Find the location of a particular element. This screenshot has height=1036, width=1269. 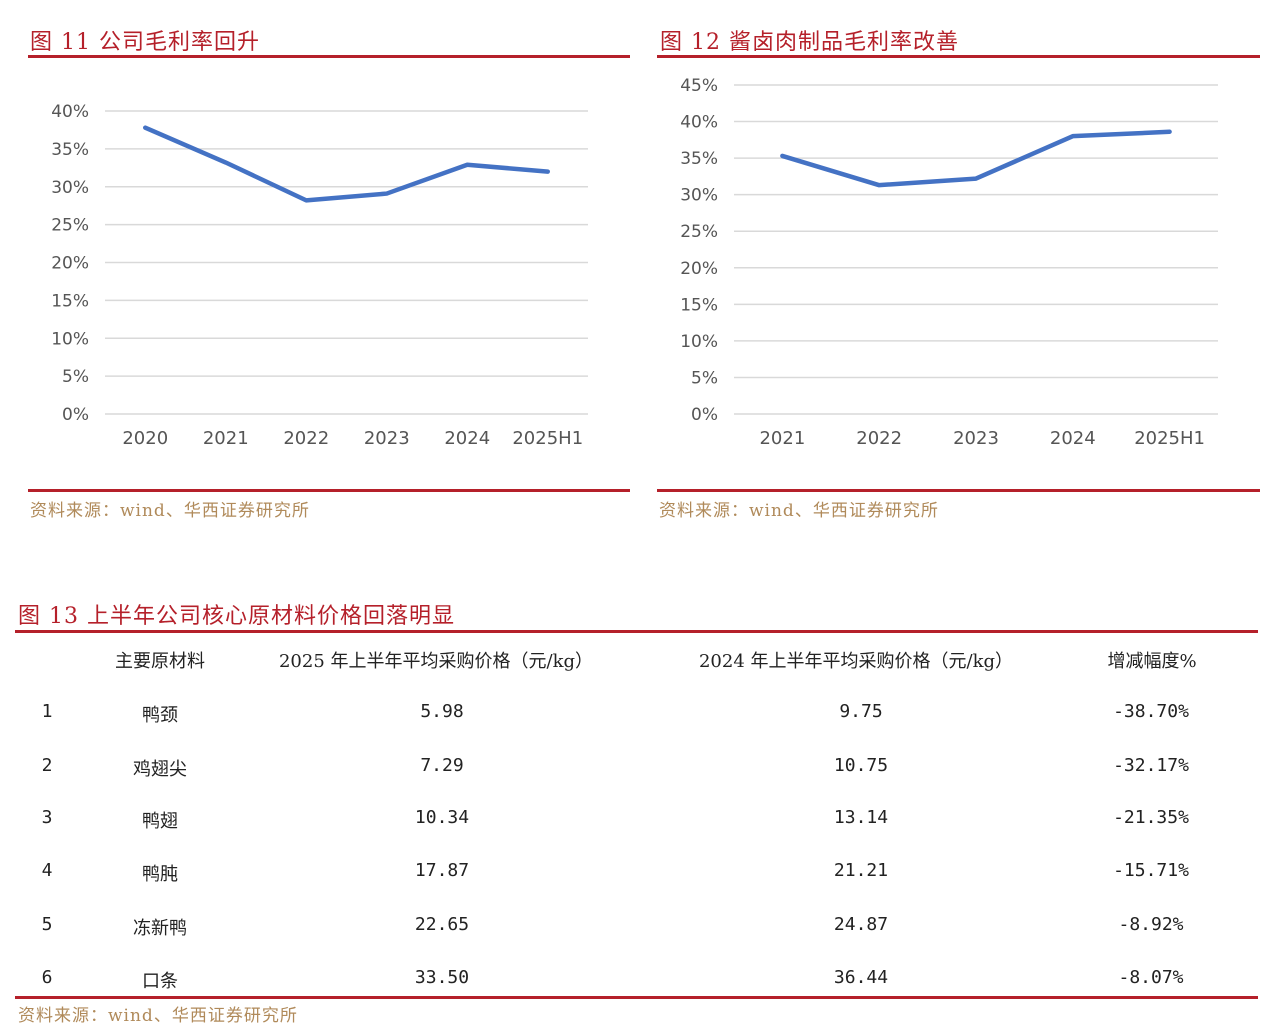

figure-13-bottom-rule is located at coordinates (636, 997).